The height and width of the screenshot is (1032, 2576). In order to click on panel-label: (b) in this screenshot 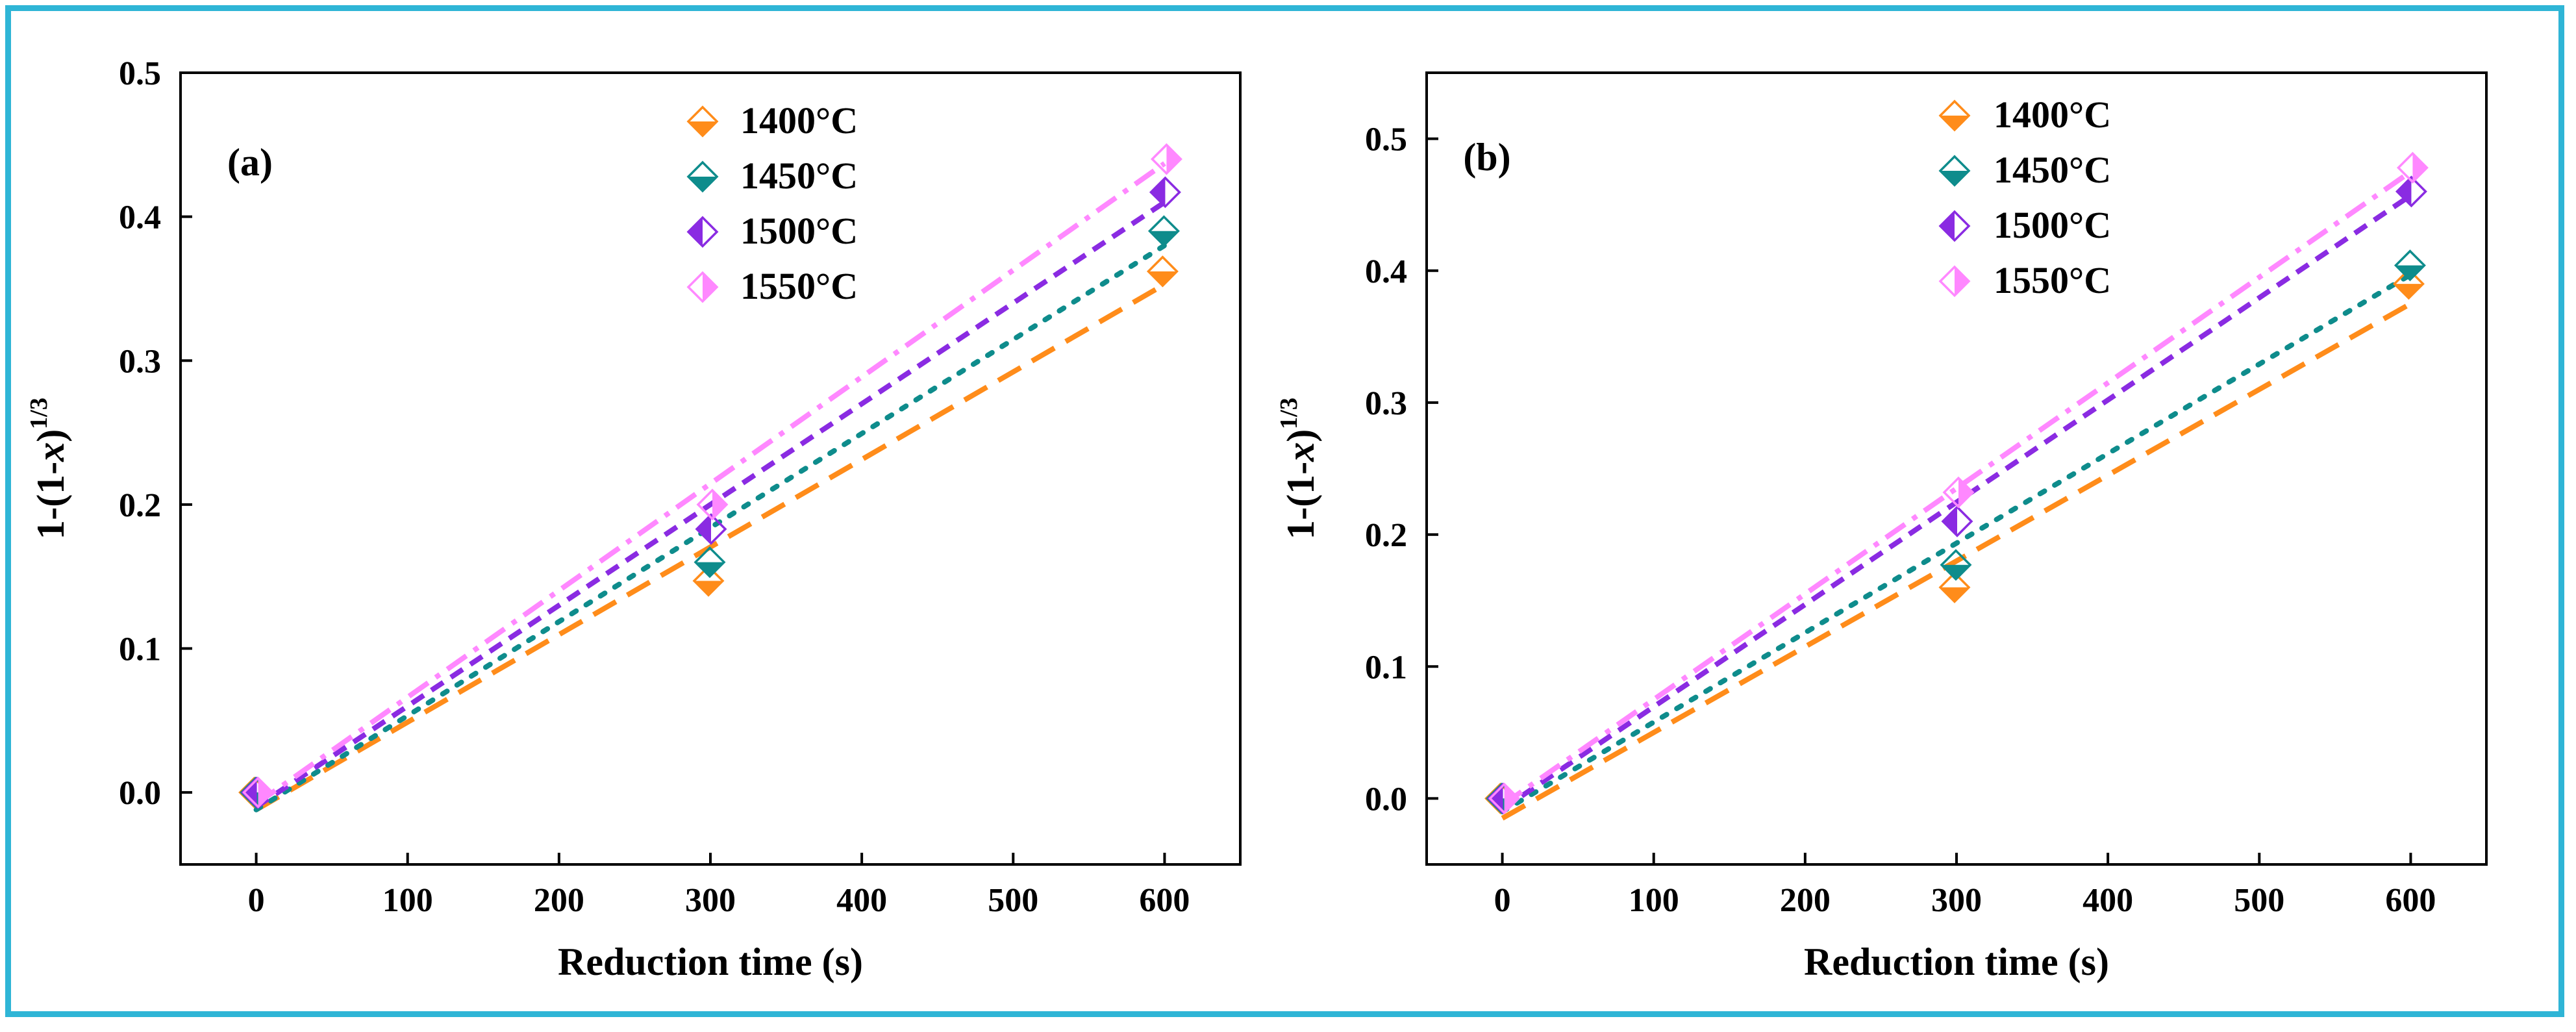, I will do `click(1486, 157)`.